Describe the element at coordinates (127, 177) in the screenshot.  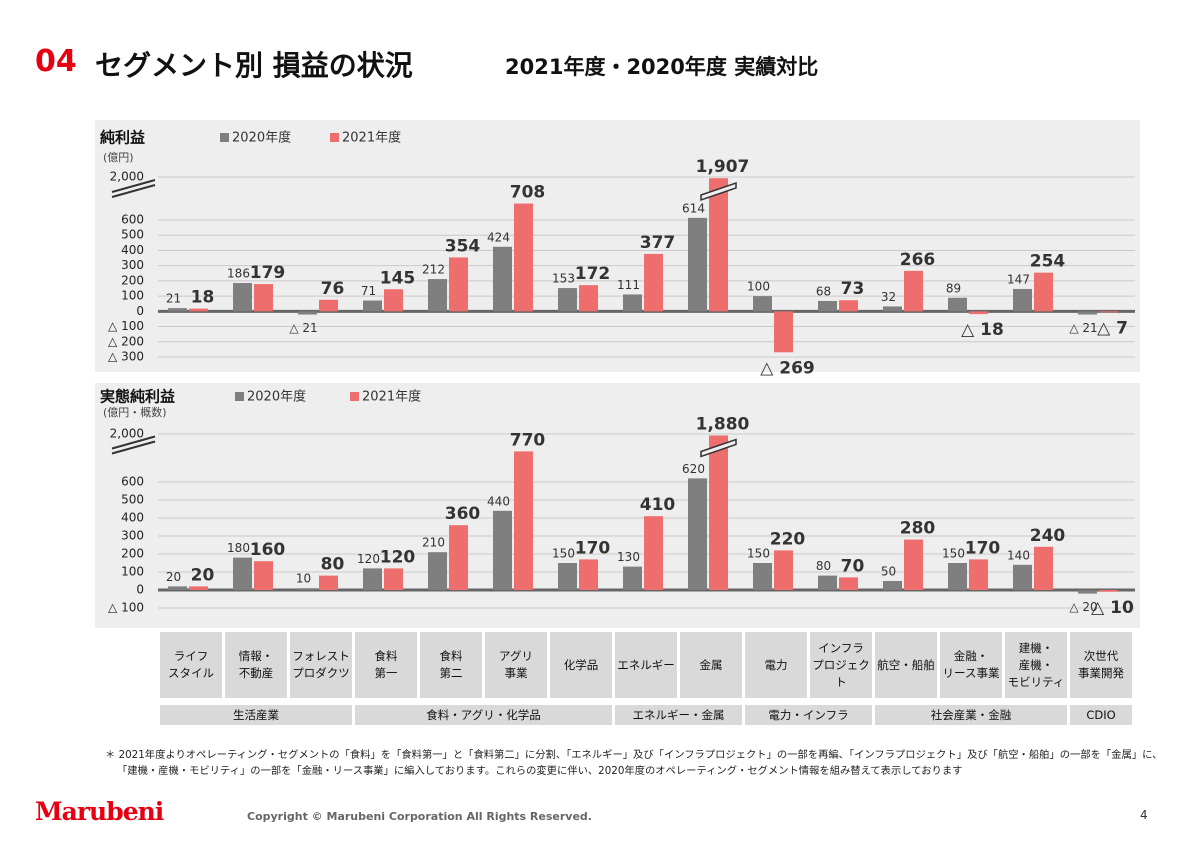
I see `y-tick-label: 2,000` at that location.